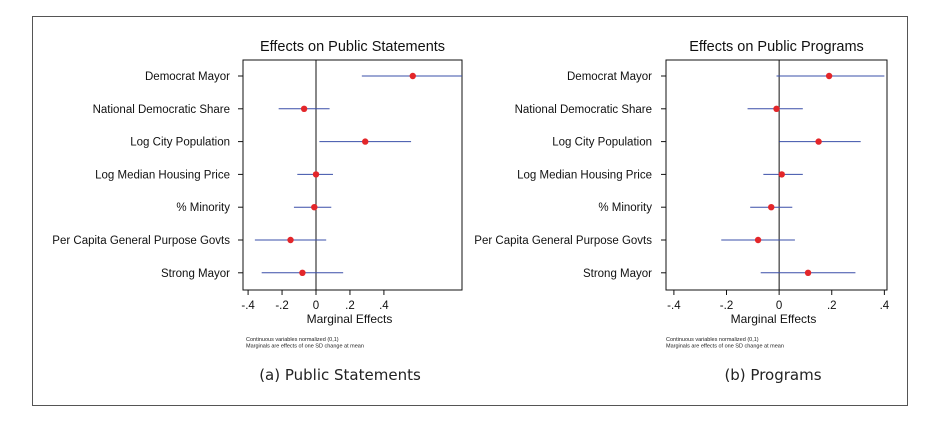 This screenshot has width=940, height=426. Describe the element at coordinates (776, 175) in the screenshot. I see `panel-2-plot-area` at that location.